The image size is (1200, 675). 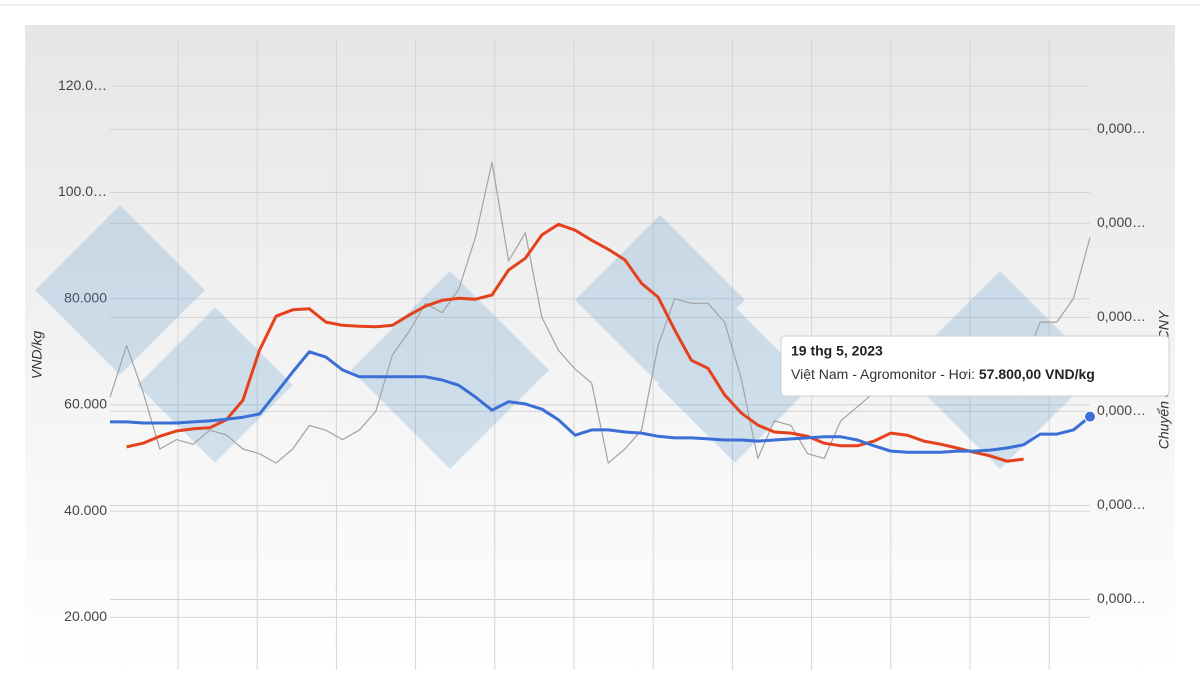 I want to click on y-tick-label: 80.000, so click(x=85, y=297).